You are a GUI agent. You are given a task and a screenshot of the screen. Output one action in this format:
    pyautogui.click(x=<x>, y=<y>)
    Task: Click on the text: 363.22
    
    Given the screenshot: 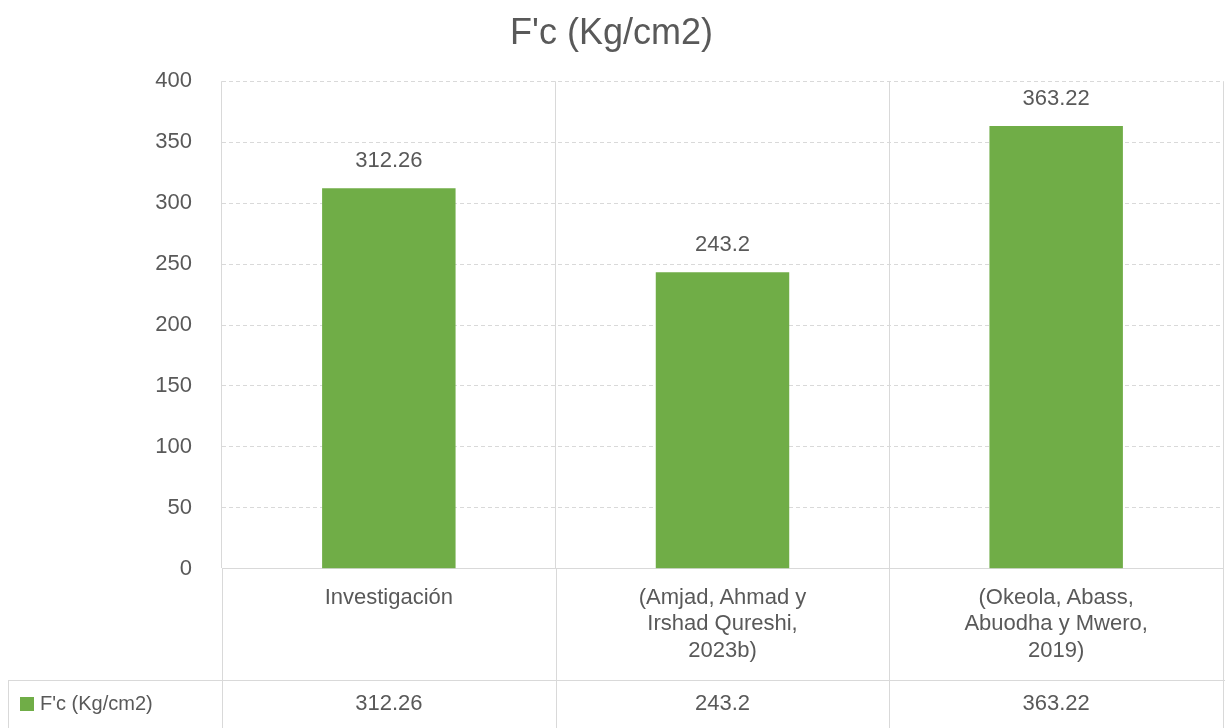 What is the action you would take?
    pyautogui.click(x=1056, y=703)
    